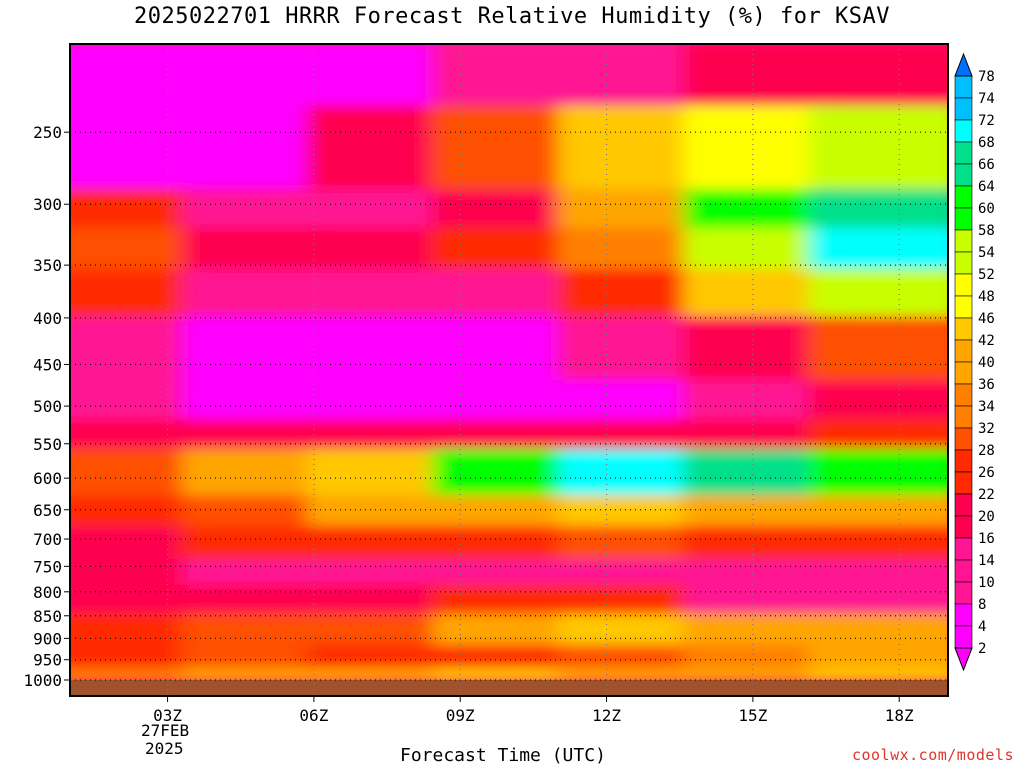 The image size is (1024, 768). Describe the element at coordinates (47, 660) in the screenshot. I see `y-tick-label: 950` at that location.